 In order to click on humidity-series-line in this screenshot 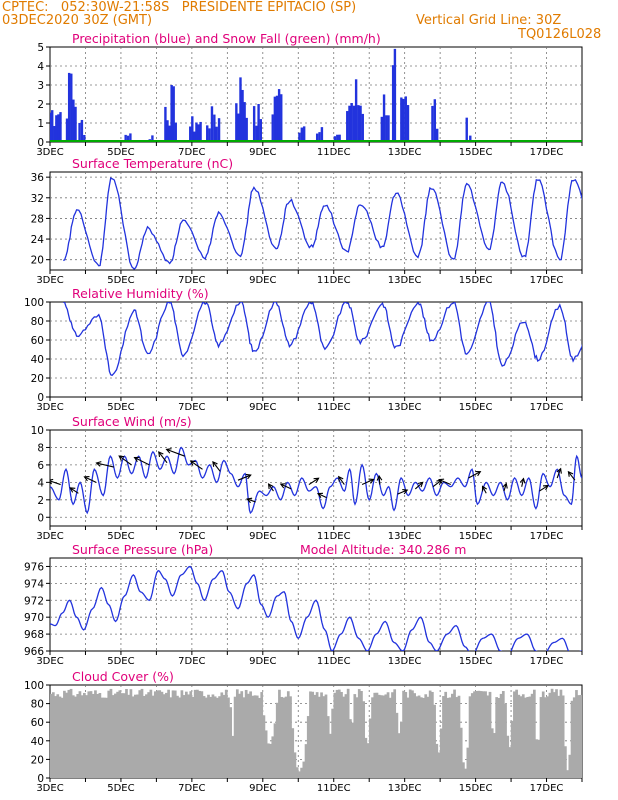, I will do `click(322, 339)`.